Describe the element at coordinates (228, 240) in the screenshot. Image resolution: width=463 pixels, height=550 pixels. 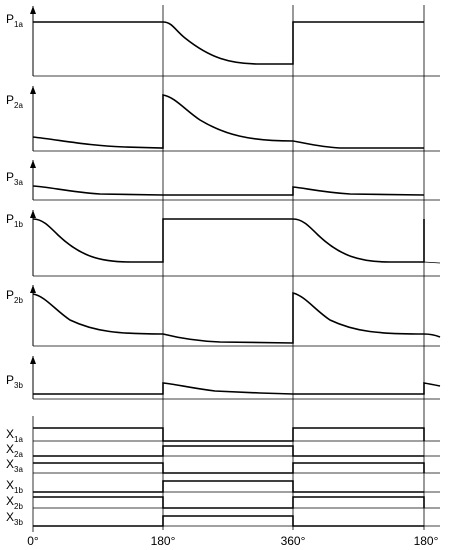
I see `waveform-p1b` at that location.